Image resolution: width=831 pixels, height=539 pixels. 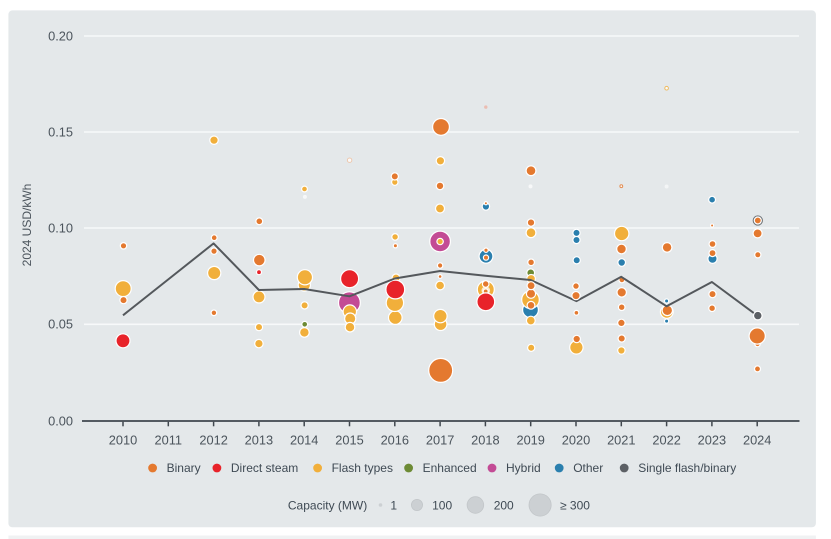 What do you see at coordinates (60, 420) in the screenshot?
I see `svg-text: 0.00` at bounding box center [60, 420].